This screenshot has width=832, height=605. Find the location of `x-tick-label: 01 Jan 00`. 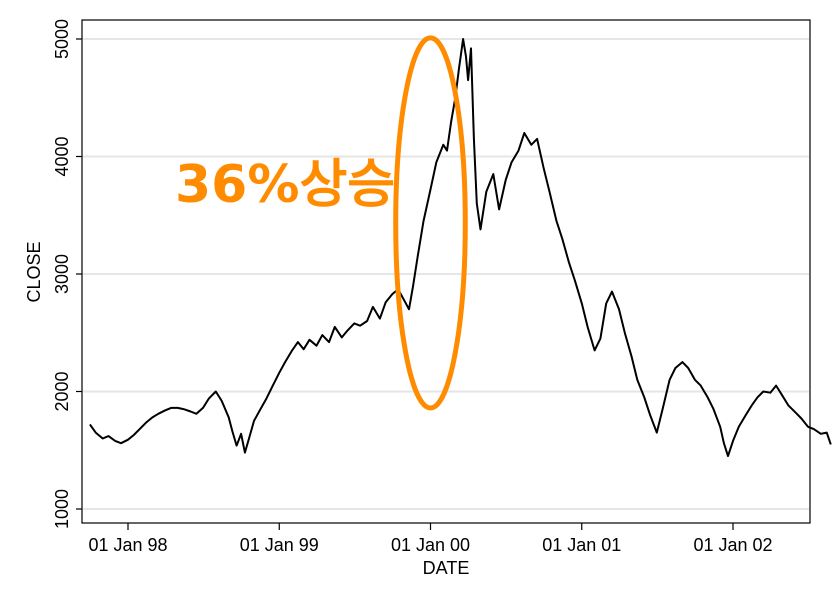

x-tick-label: 01 Jan 00 is located at coordinates (430, 545).